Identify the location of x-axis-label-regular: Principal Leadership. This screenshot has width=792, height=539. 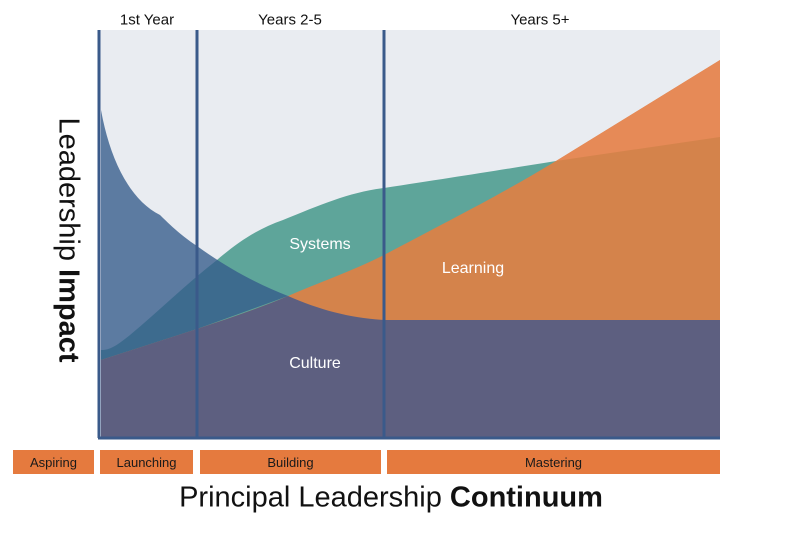
(314, 497).